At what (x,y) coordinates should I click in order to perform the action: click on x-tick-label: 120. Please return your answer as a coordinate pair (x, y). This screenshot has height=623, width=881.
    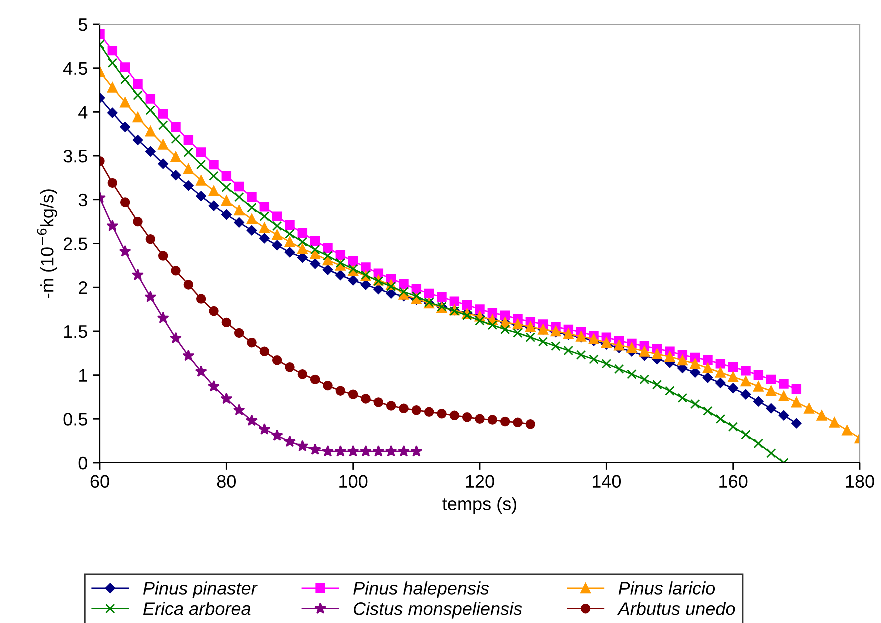
    Looking at the image, I should click on (480, 481).